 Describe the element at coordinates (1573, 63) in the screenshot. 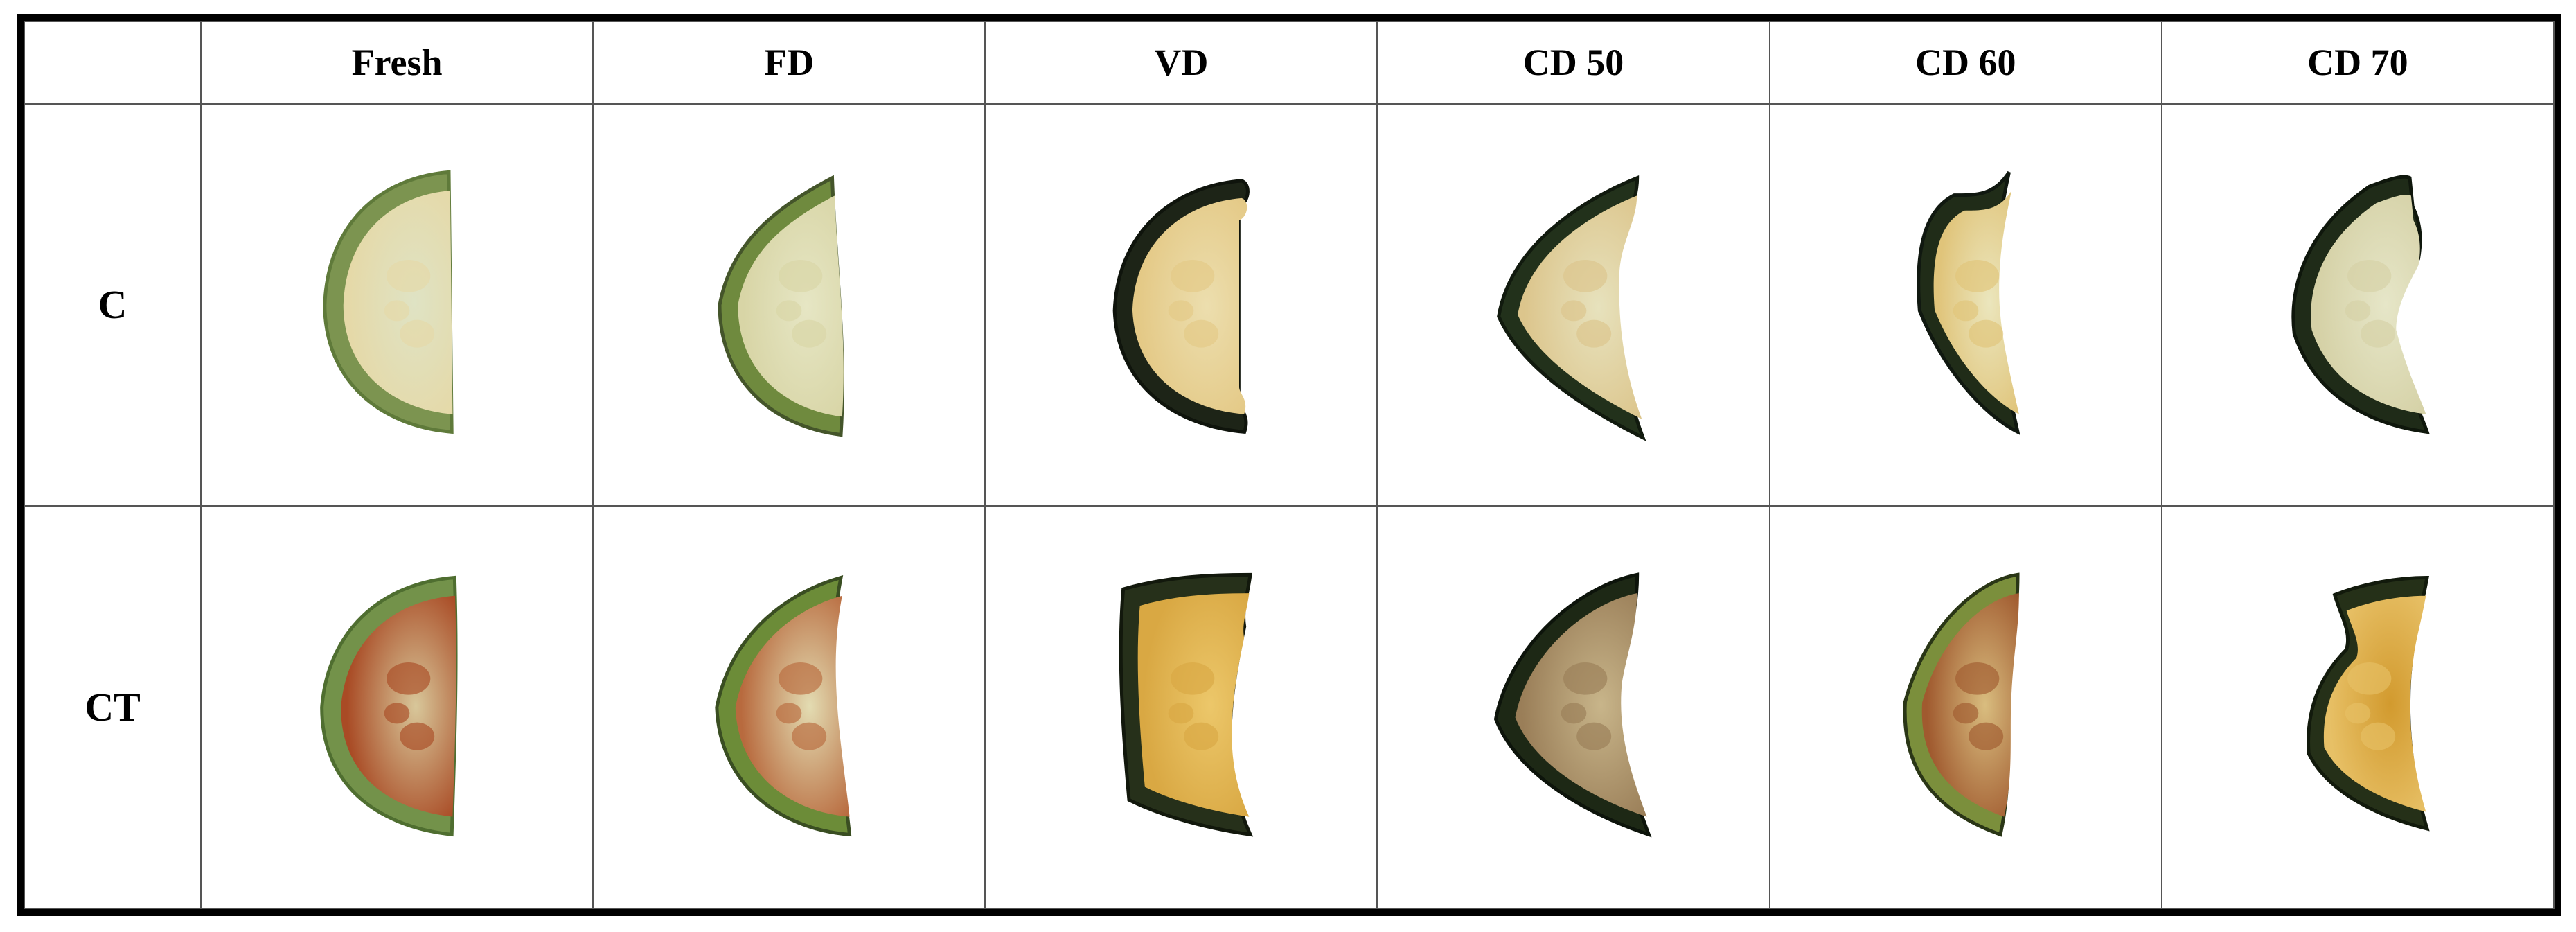

I see `column-header-cd50: CD 50` at that location.